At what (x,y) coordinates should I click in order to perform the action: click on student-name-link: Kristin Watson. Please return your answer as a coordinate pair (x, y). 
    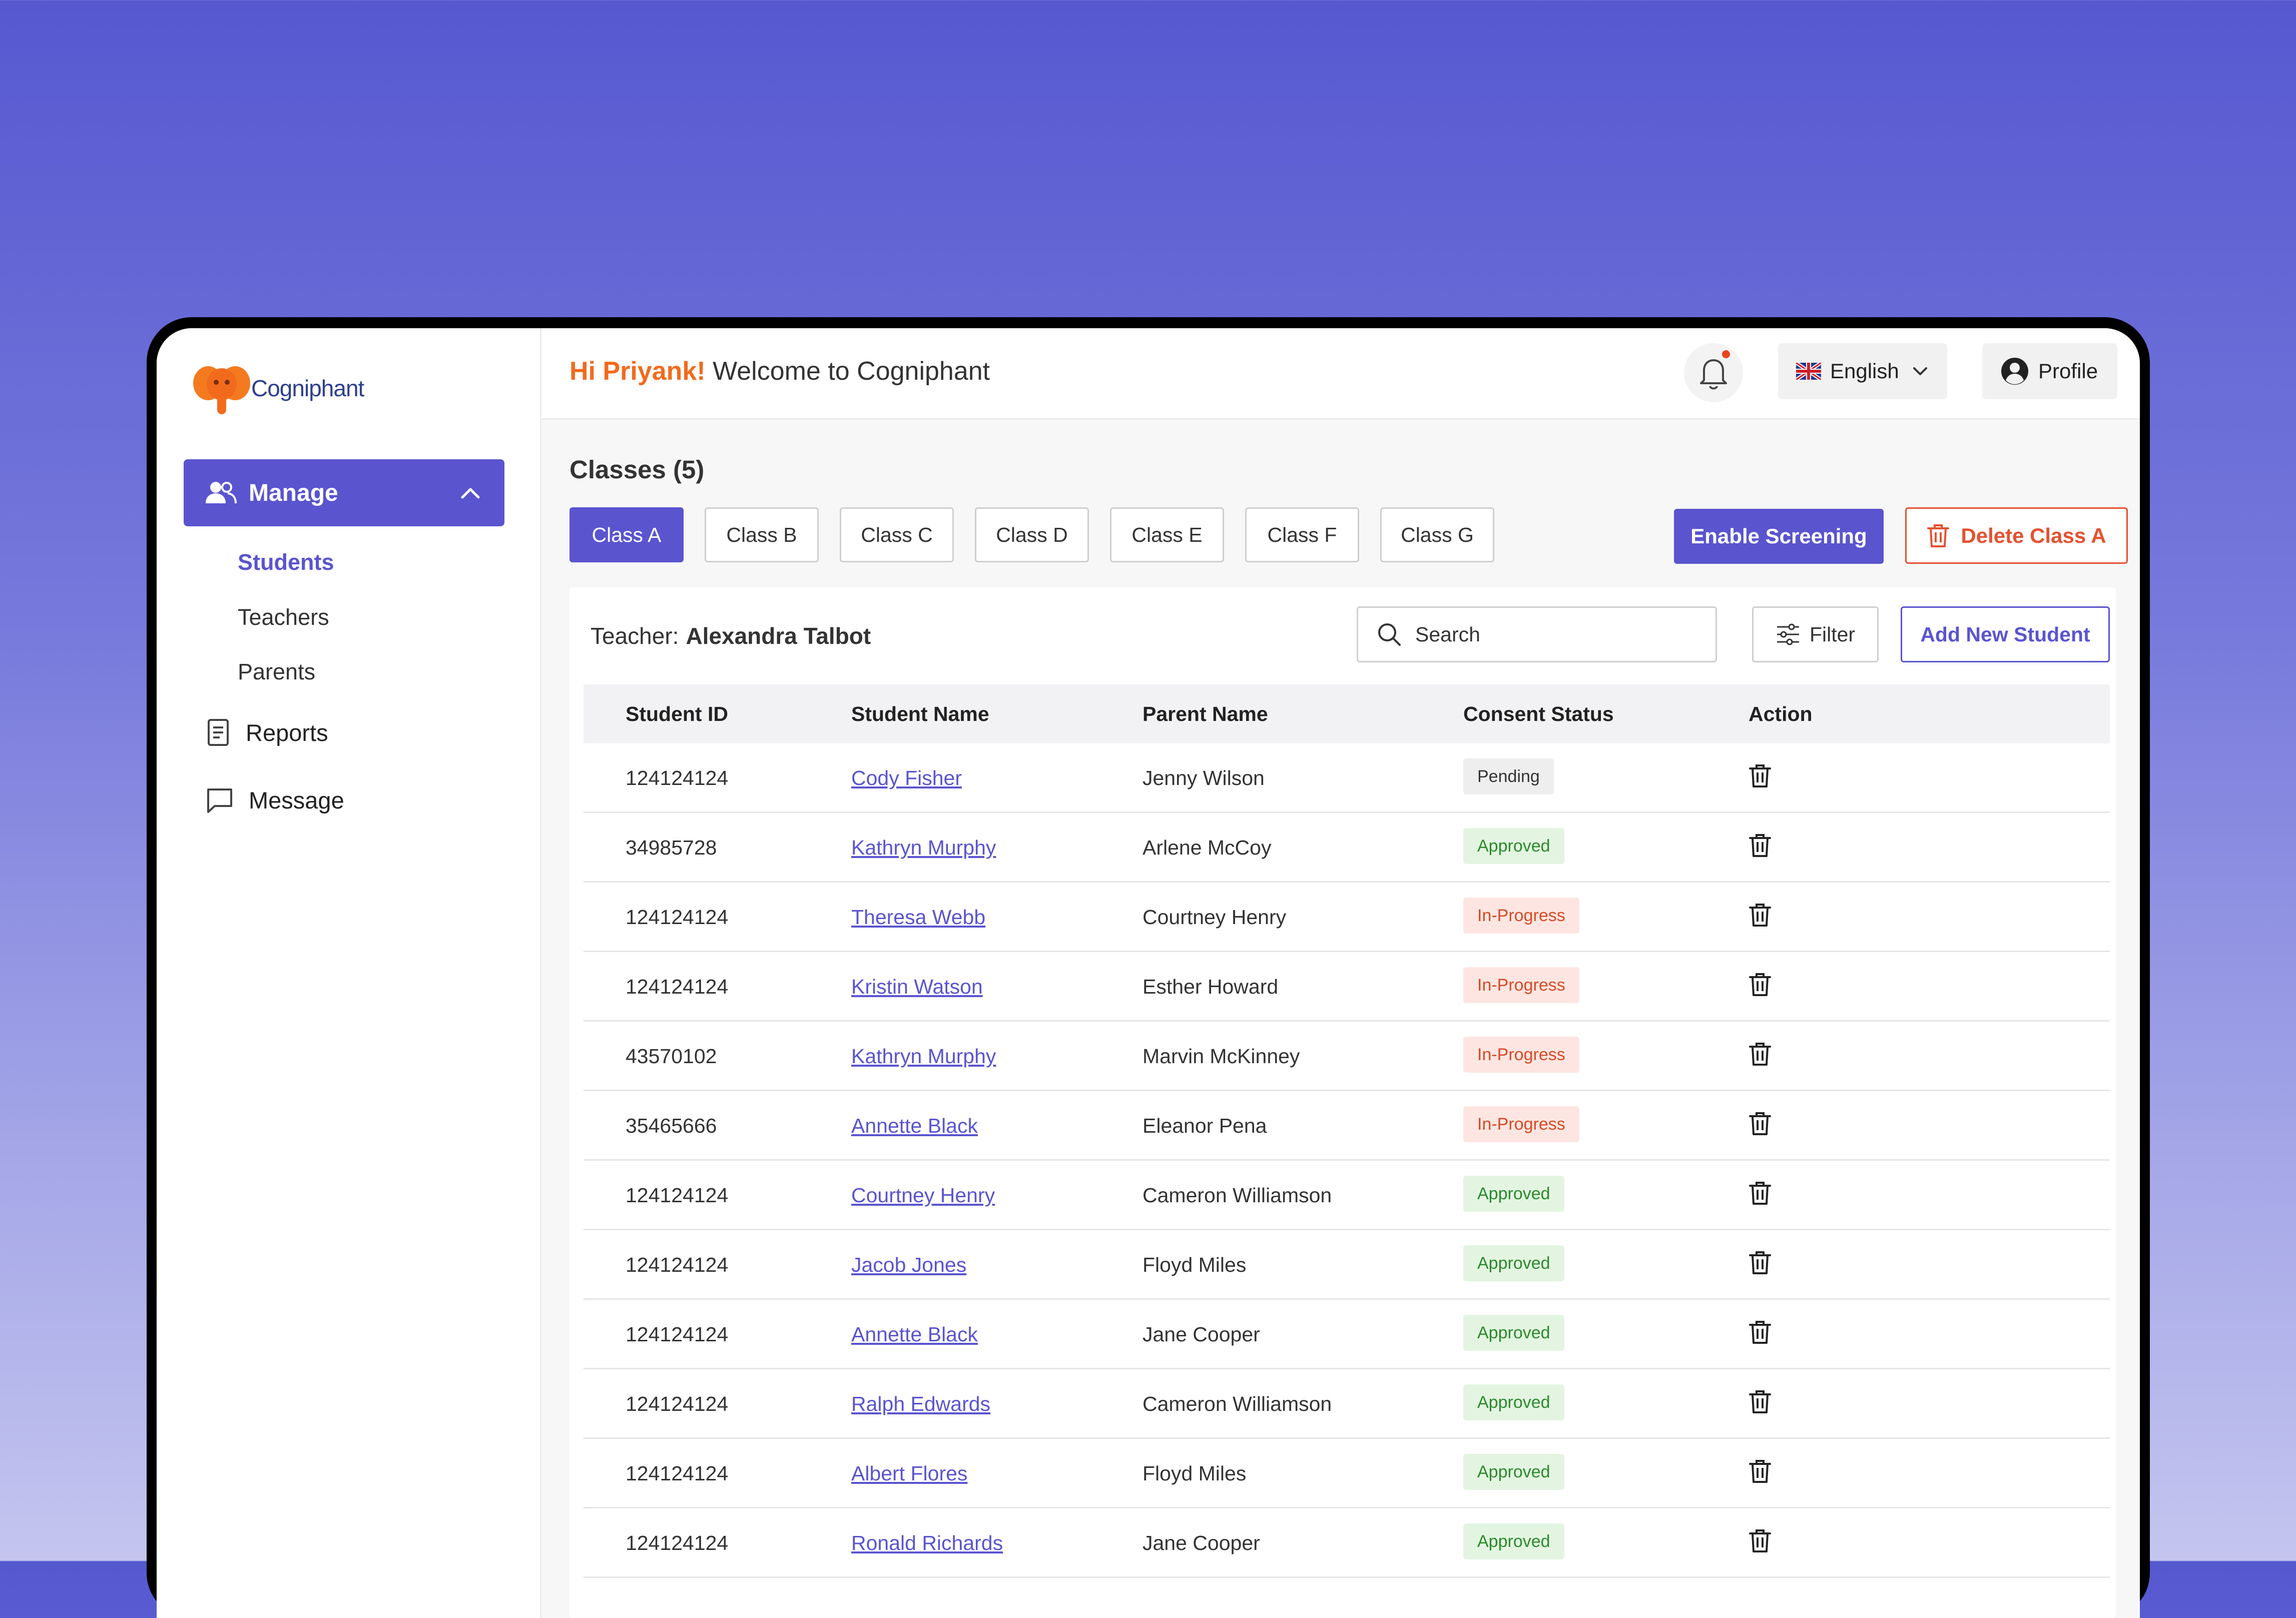
    Looking at the image, I should click on (917, 986).